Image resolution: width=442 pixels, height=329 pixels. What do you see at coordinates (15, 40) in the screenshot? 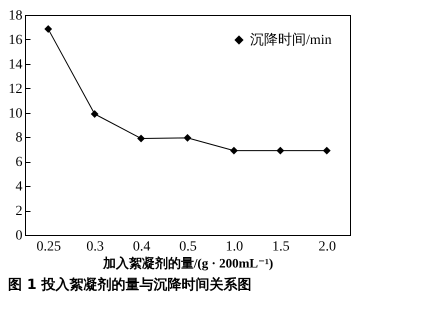
I see `y-tick-label: 16` at bounding box center [15, 40].